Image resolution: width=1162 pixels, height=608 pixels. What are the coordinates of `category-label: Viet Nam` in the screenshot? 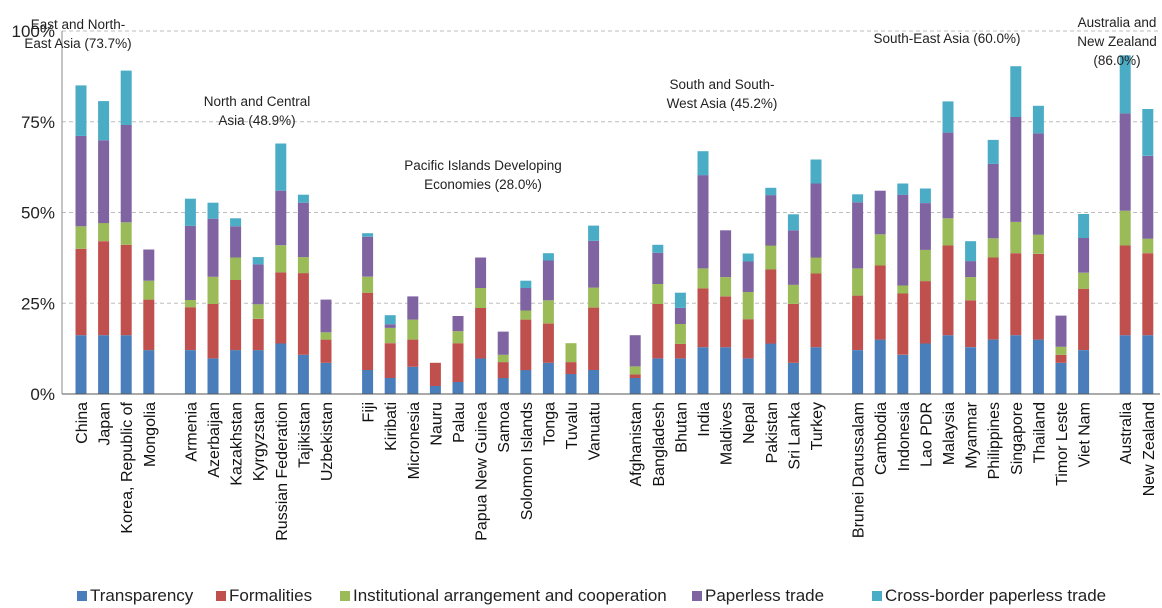 It's located at (1085, 435).